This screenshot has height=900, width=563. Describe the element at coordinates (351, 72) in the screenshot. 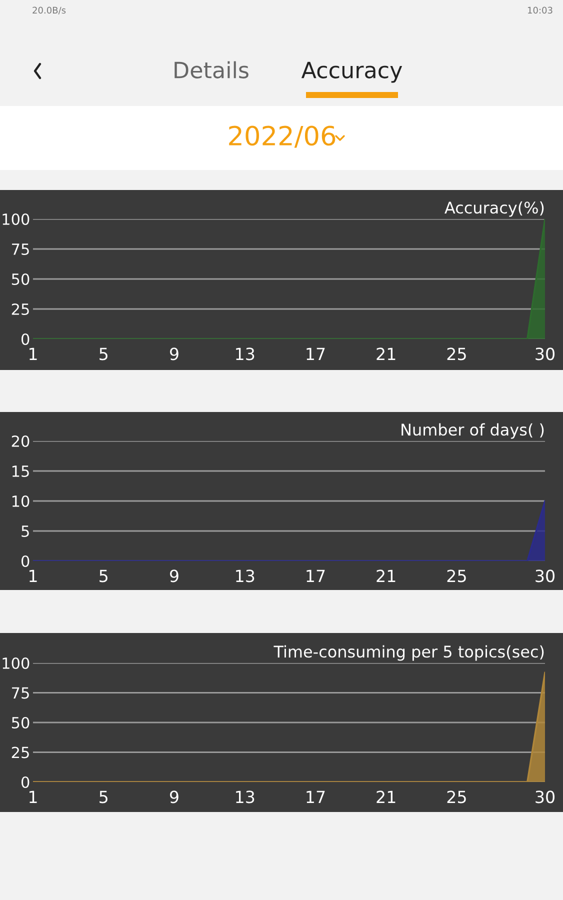

I see `text: Accuracy` at that location.